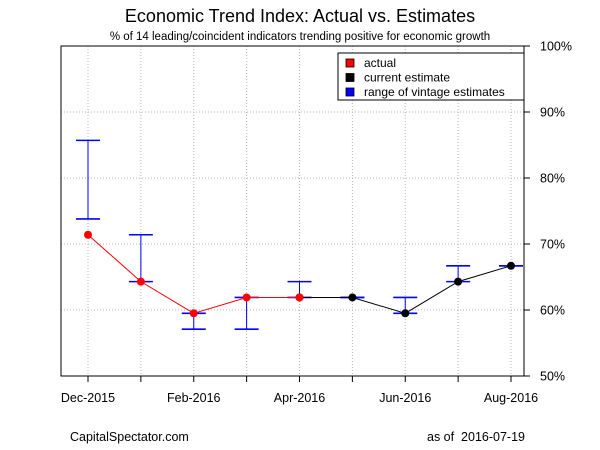 This screenshot has width=600, height=450. I want to click on legend-box, so click(431, 76).